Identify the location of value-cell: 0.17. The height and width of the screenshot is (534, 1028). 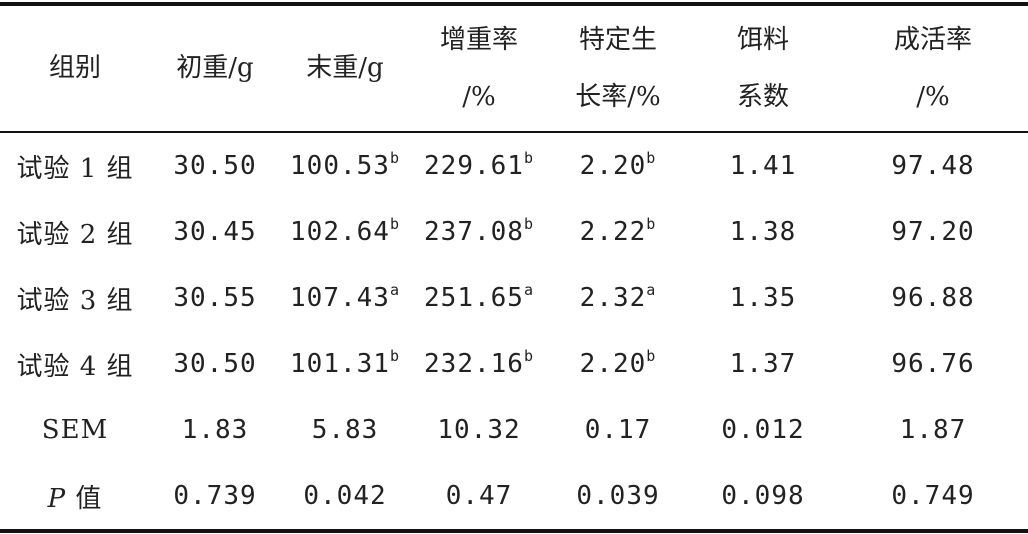
(618, 430).